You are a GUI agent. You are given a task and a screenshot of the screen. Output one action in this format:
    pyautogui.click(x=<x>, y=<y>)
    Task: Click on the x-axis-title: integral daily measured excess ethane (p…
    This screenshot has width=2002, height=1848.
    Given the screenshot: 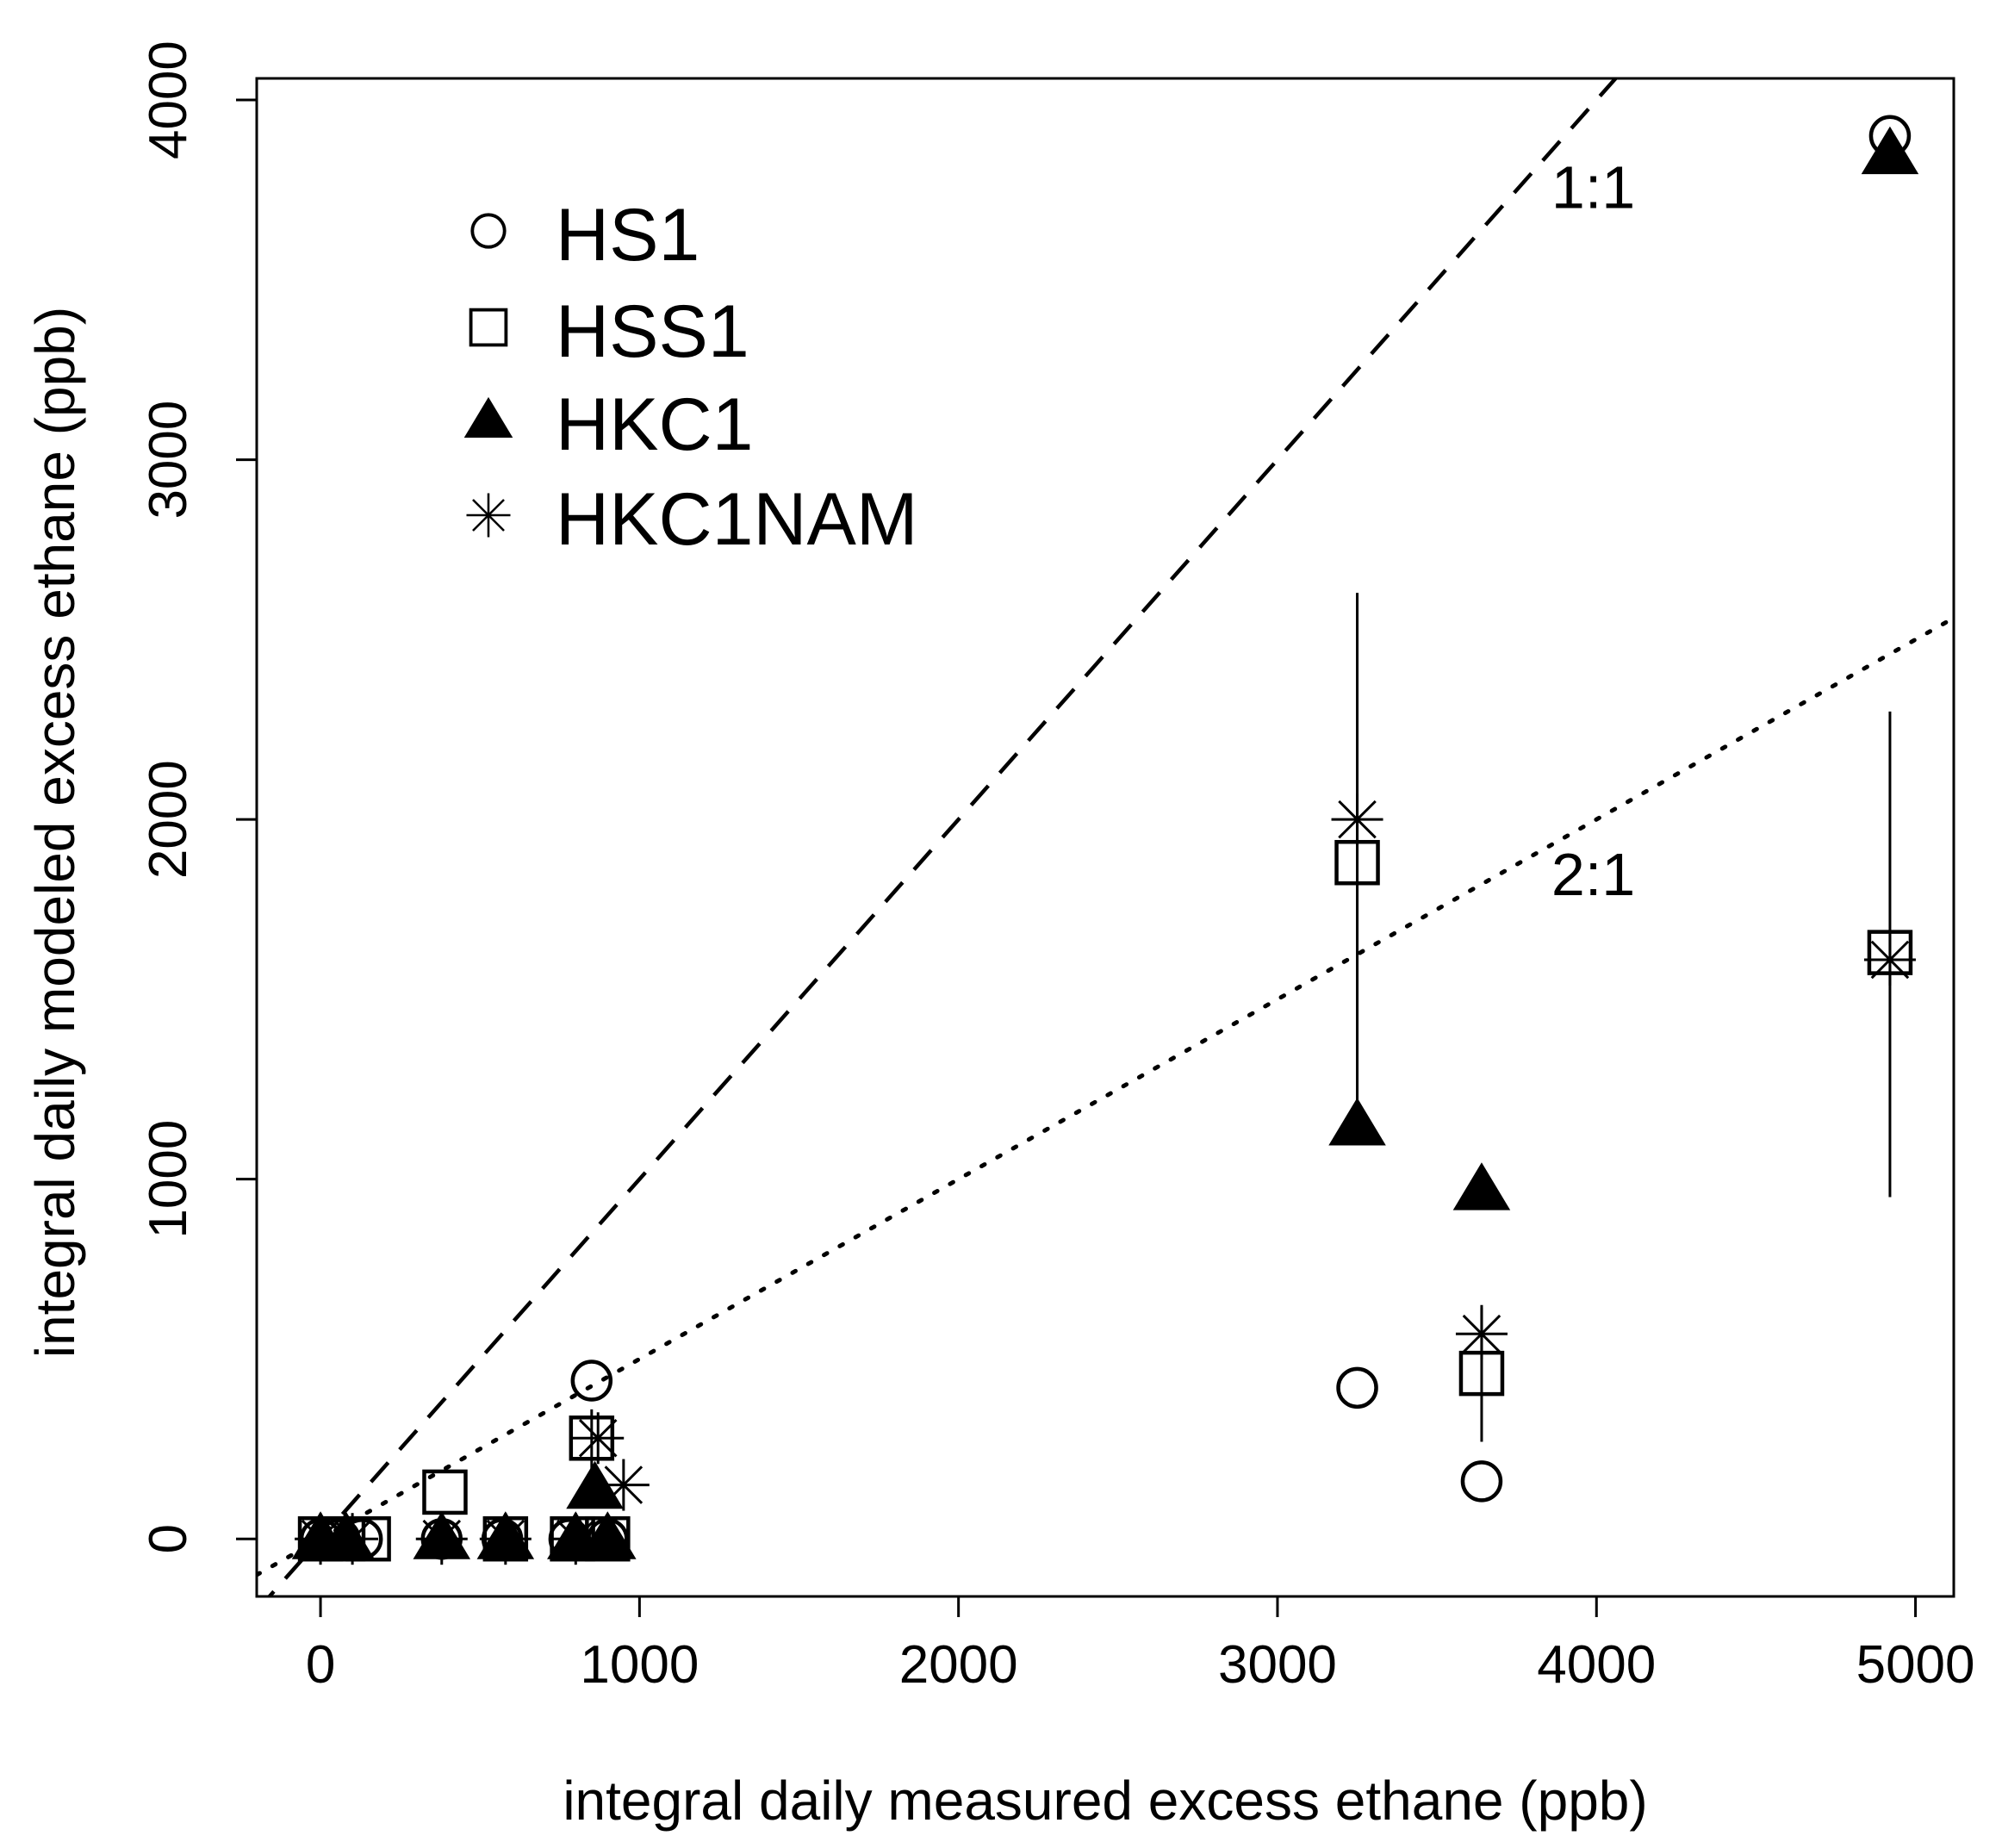 What is the action you would take?
    pyautogui.click(x=1105, y=1801)
    